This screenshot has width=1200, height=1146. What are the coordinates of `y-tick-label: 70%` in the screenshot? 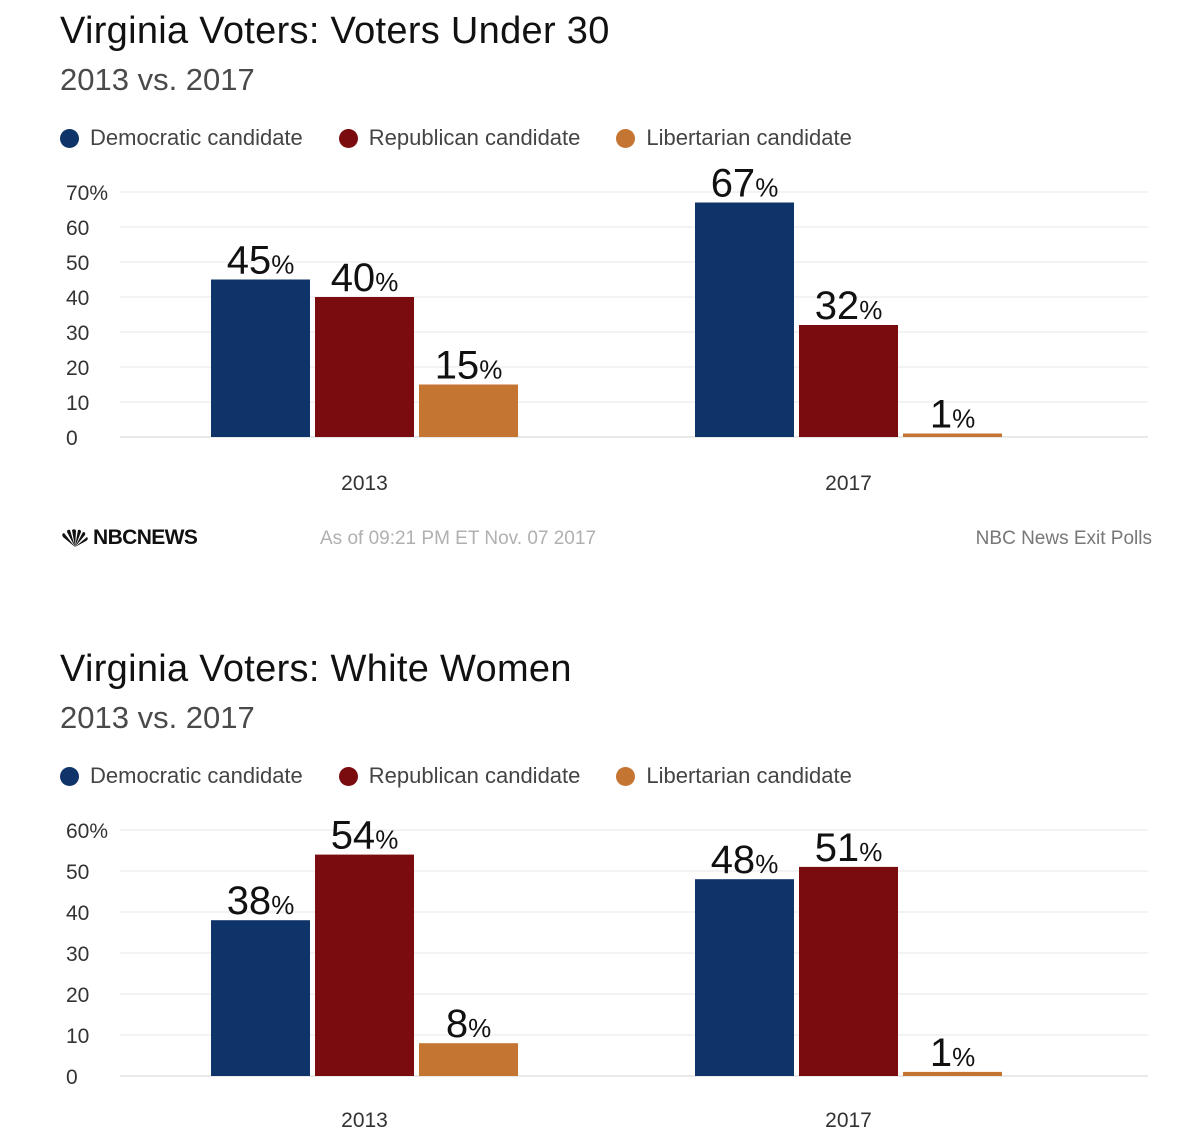 It's located at (87, 193).